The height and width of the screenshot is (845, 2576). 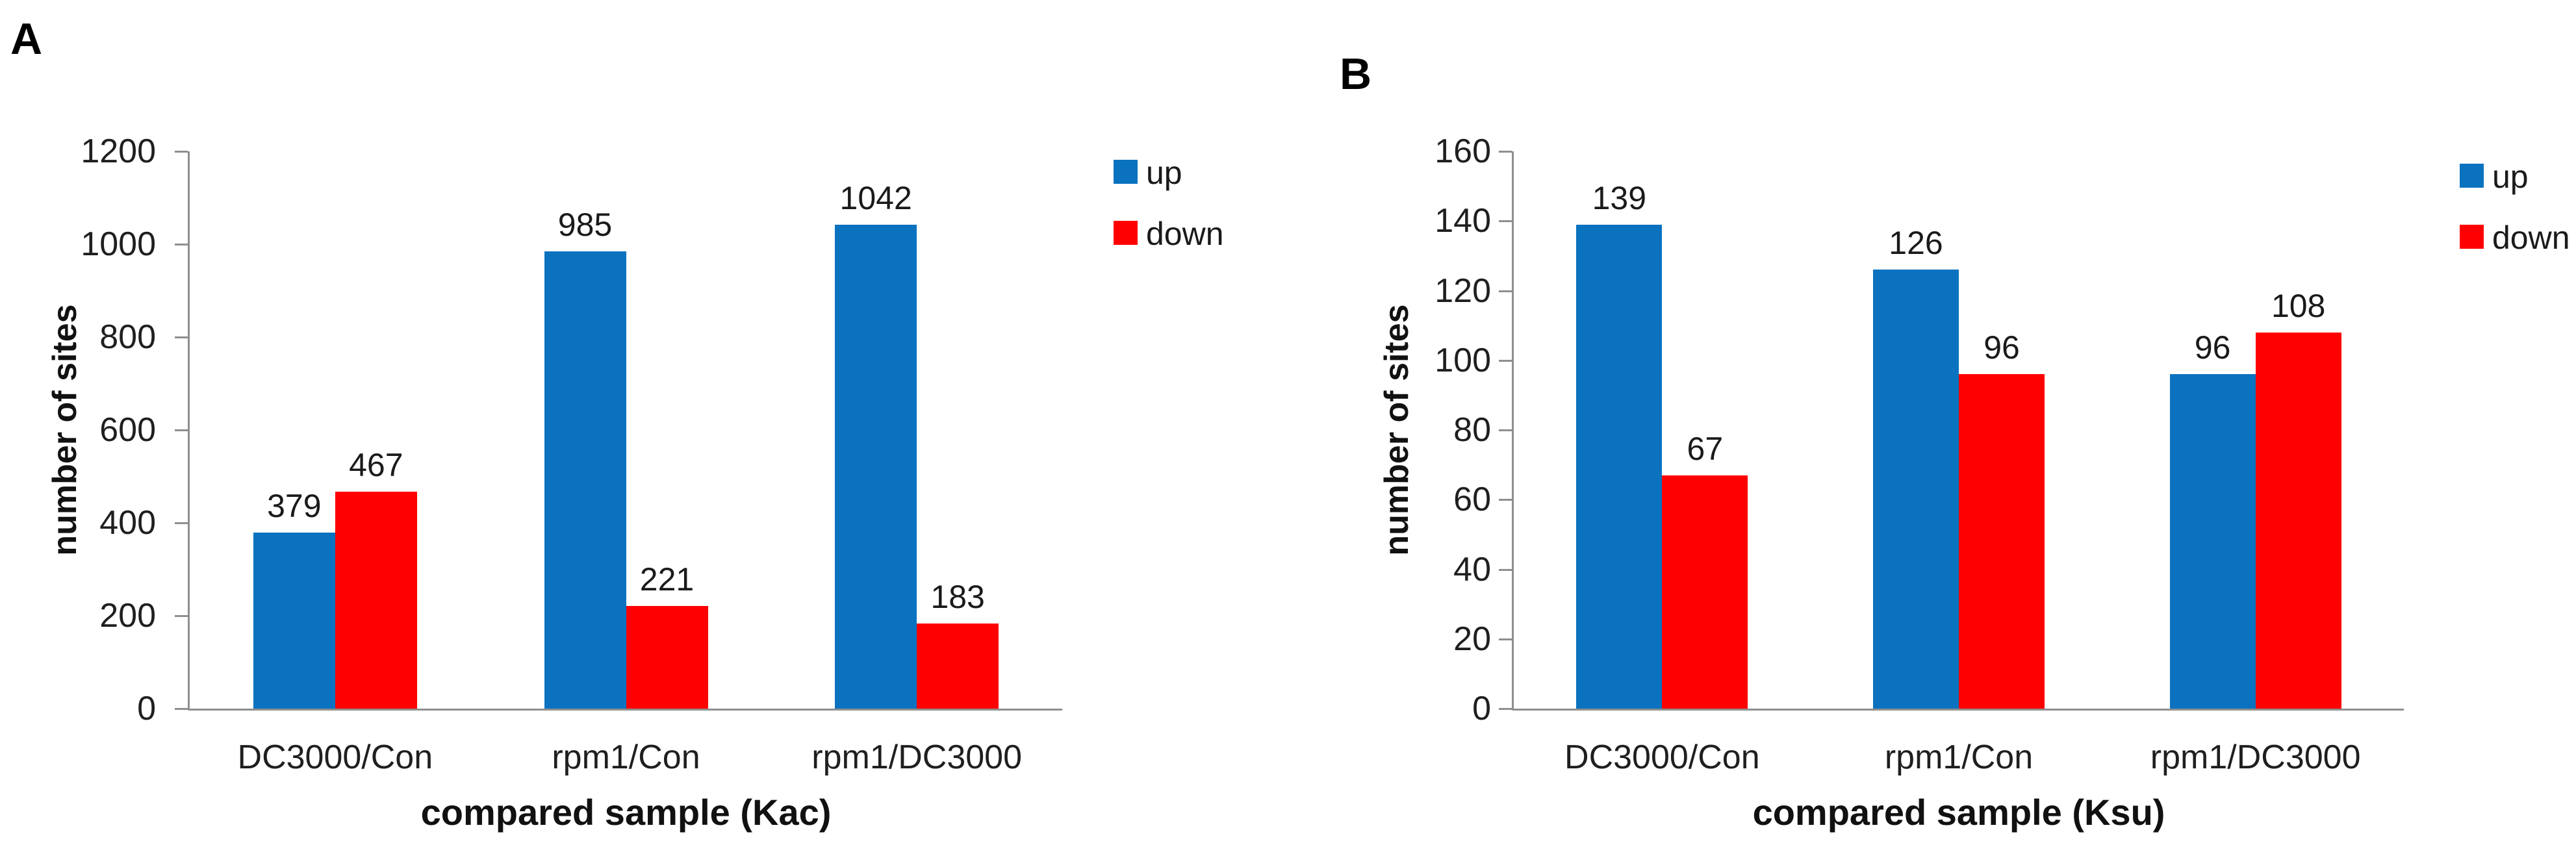 What do you see at coordinates (1619, 197) in the screenshot?
I see `bar-value-label: 139` at bounding box center [1619, 197].